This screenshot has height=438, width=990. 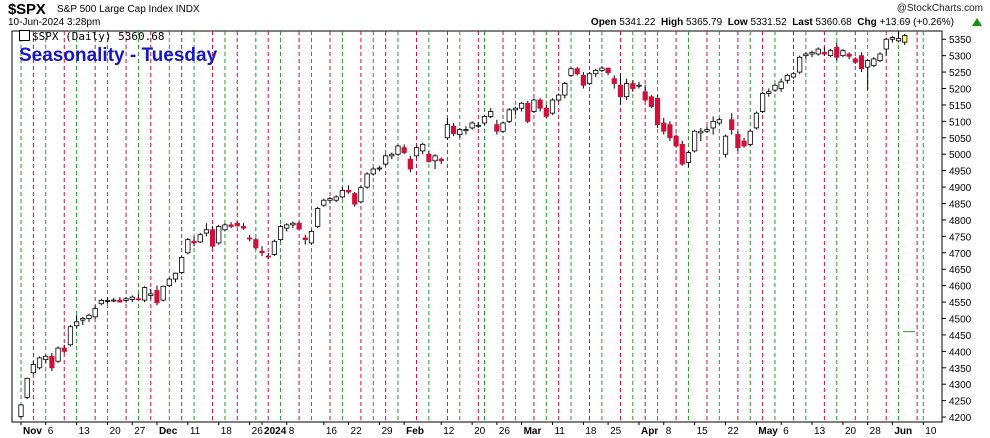 What do you see at coordinates (960, 270) in the screenshot?
I see `y-tick-label: 4650` at bounding box center [960, 270].